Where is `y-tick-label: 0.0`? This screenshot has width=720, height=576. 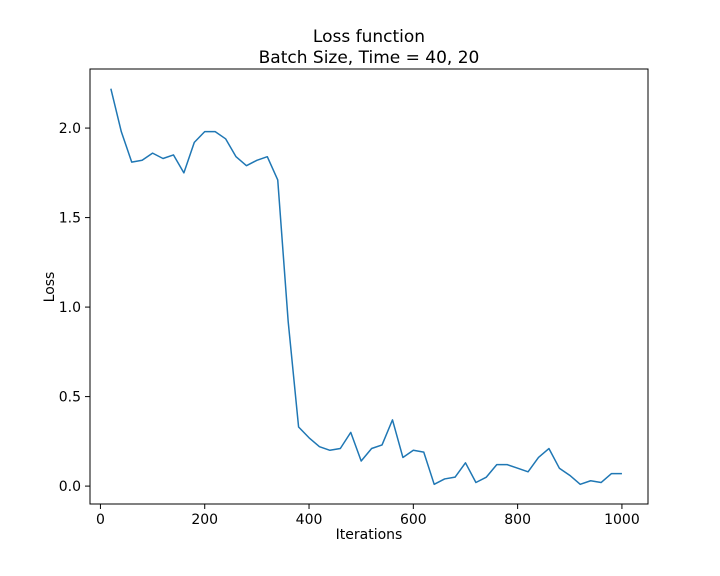 y-tick-label: 0.0 is located at coordinates (70, 487).